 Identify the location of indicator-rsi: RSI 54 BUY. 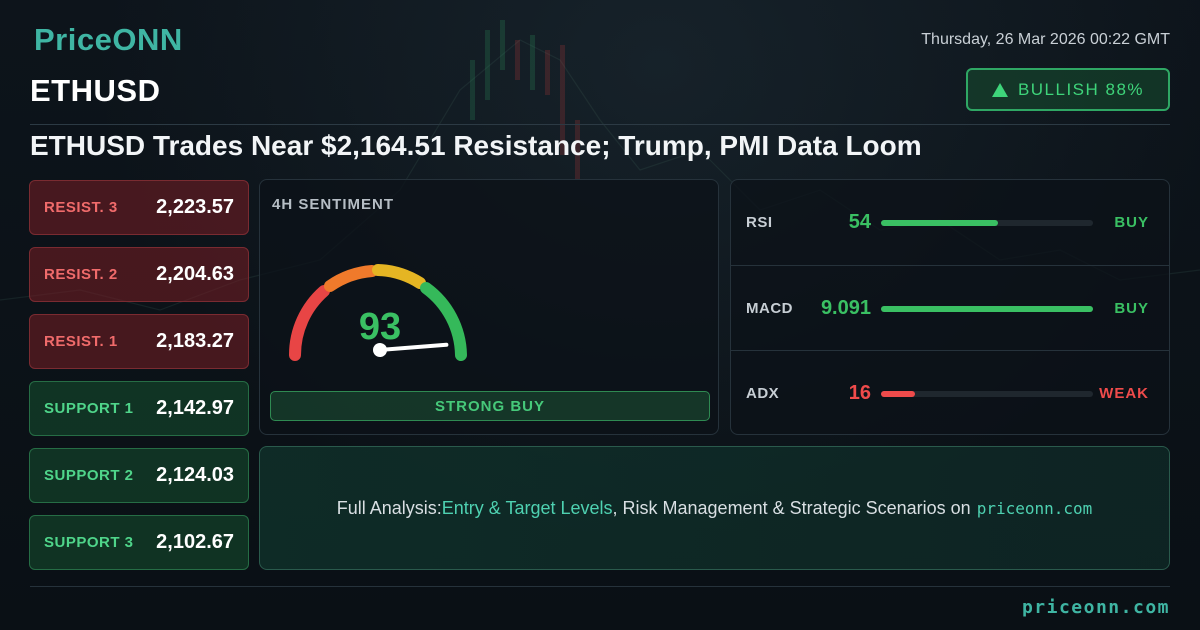
(950, 222).